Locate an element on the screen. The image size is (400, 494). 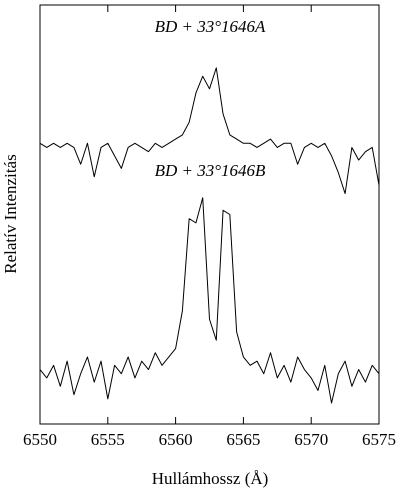
x-tick-label: 6550 is located at coordinates (40, 439).